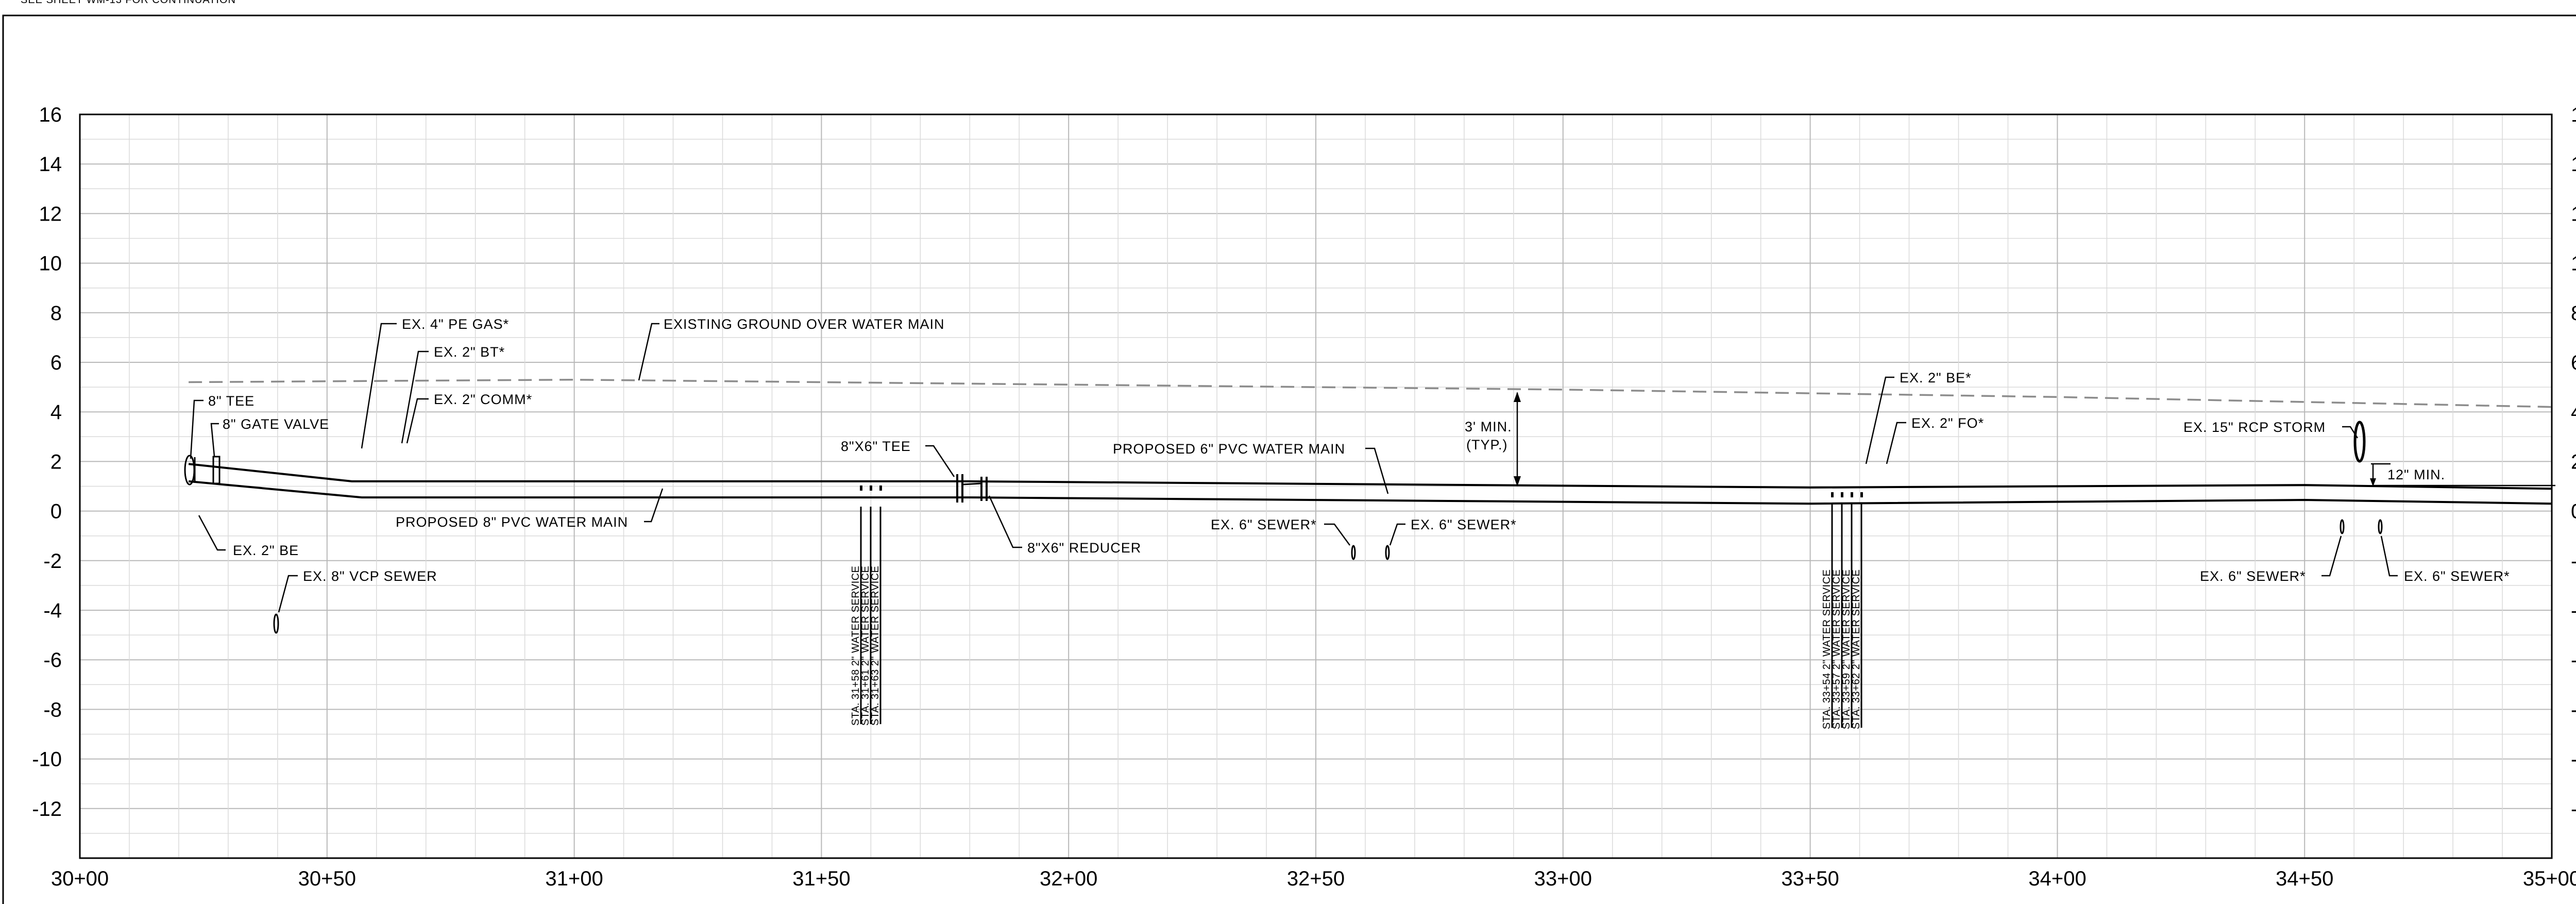 The width and height of the screenshot is (2576, 904). Describe the element at coordinates (512, 522) in the screenshot. I see `proposed-8-main-label: PROPOSED 8" PVC WATER MAIN` at that location.